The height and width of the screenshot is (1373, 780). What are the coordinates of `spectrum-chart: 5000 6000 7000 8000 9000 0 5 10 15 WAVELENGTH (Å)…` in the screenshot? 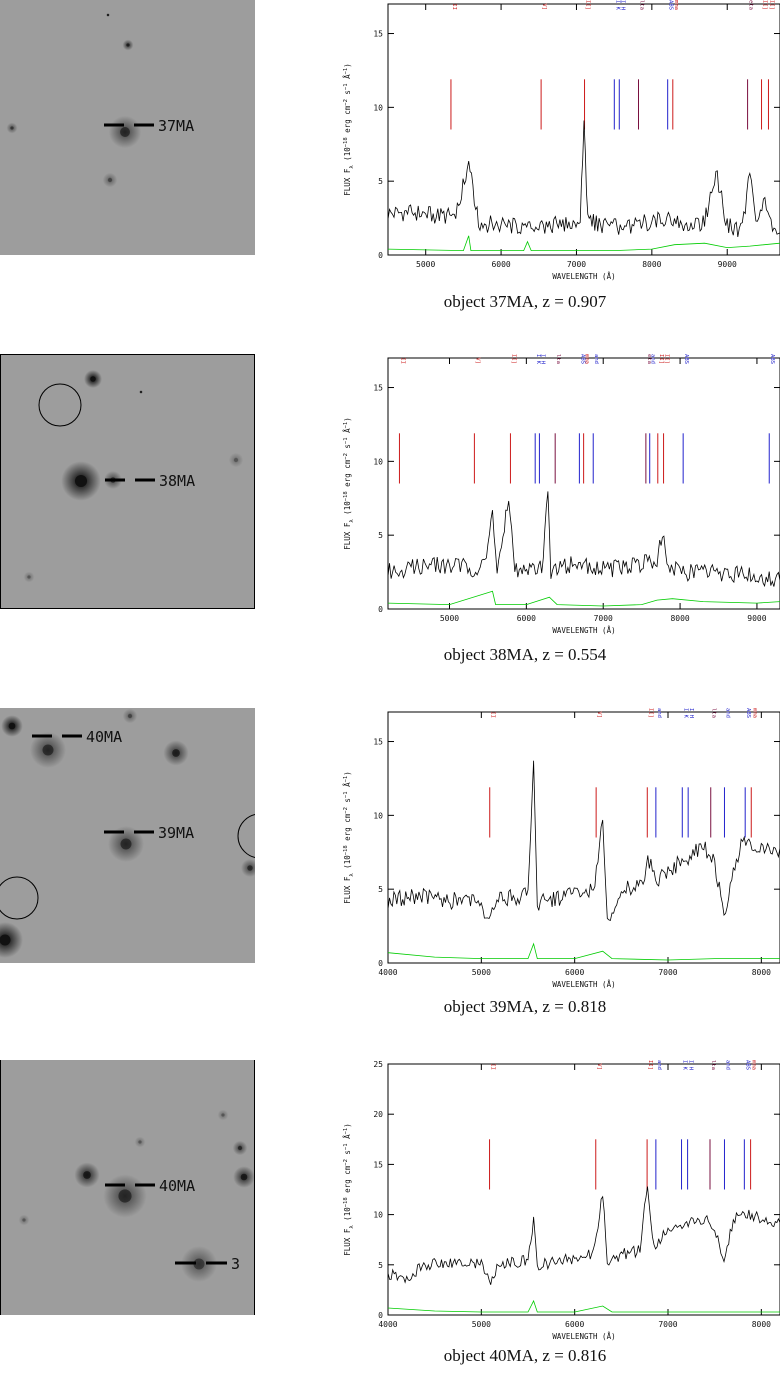 It's located at (561, 140).